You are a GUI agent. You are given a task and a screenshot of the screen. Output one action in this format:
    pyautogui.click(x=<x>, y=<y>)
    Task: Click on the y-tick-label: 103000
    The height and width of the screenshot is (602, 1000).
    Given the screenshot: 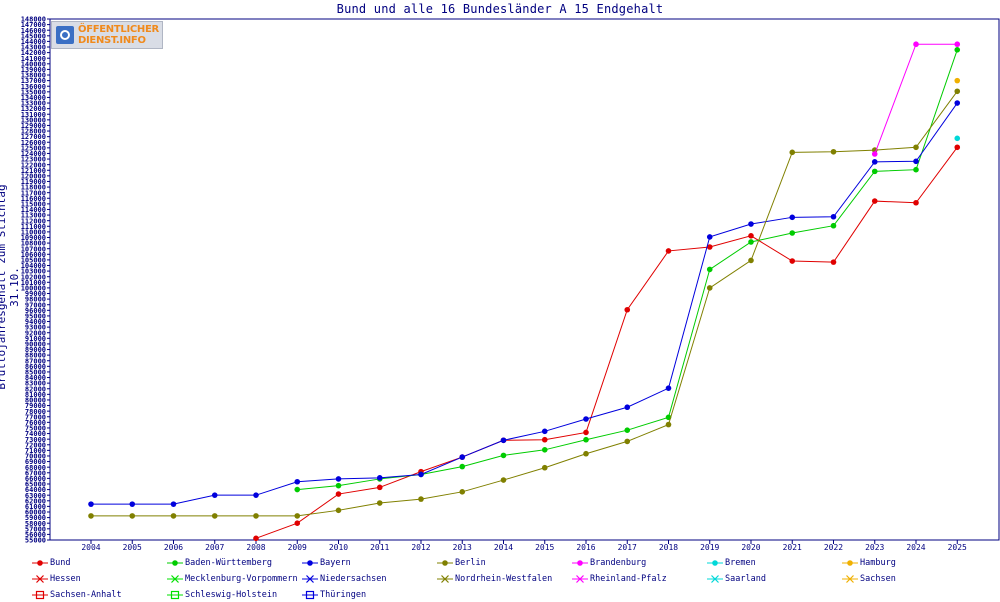 What is the action you would take?
    pyautogui.click(x=33, y=272)
    